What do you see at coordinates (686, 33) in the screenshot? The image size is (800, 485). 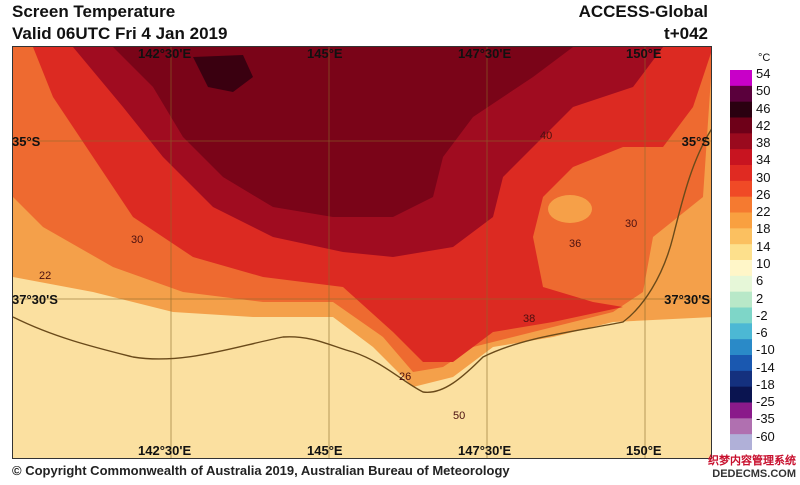 I see `lead-time: t+042` at bounding box center [686, 33].